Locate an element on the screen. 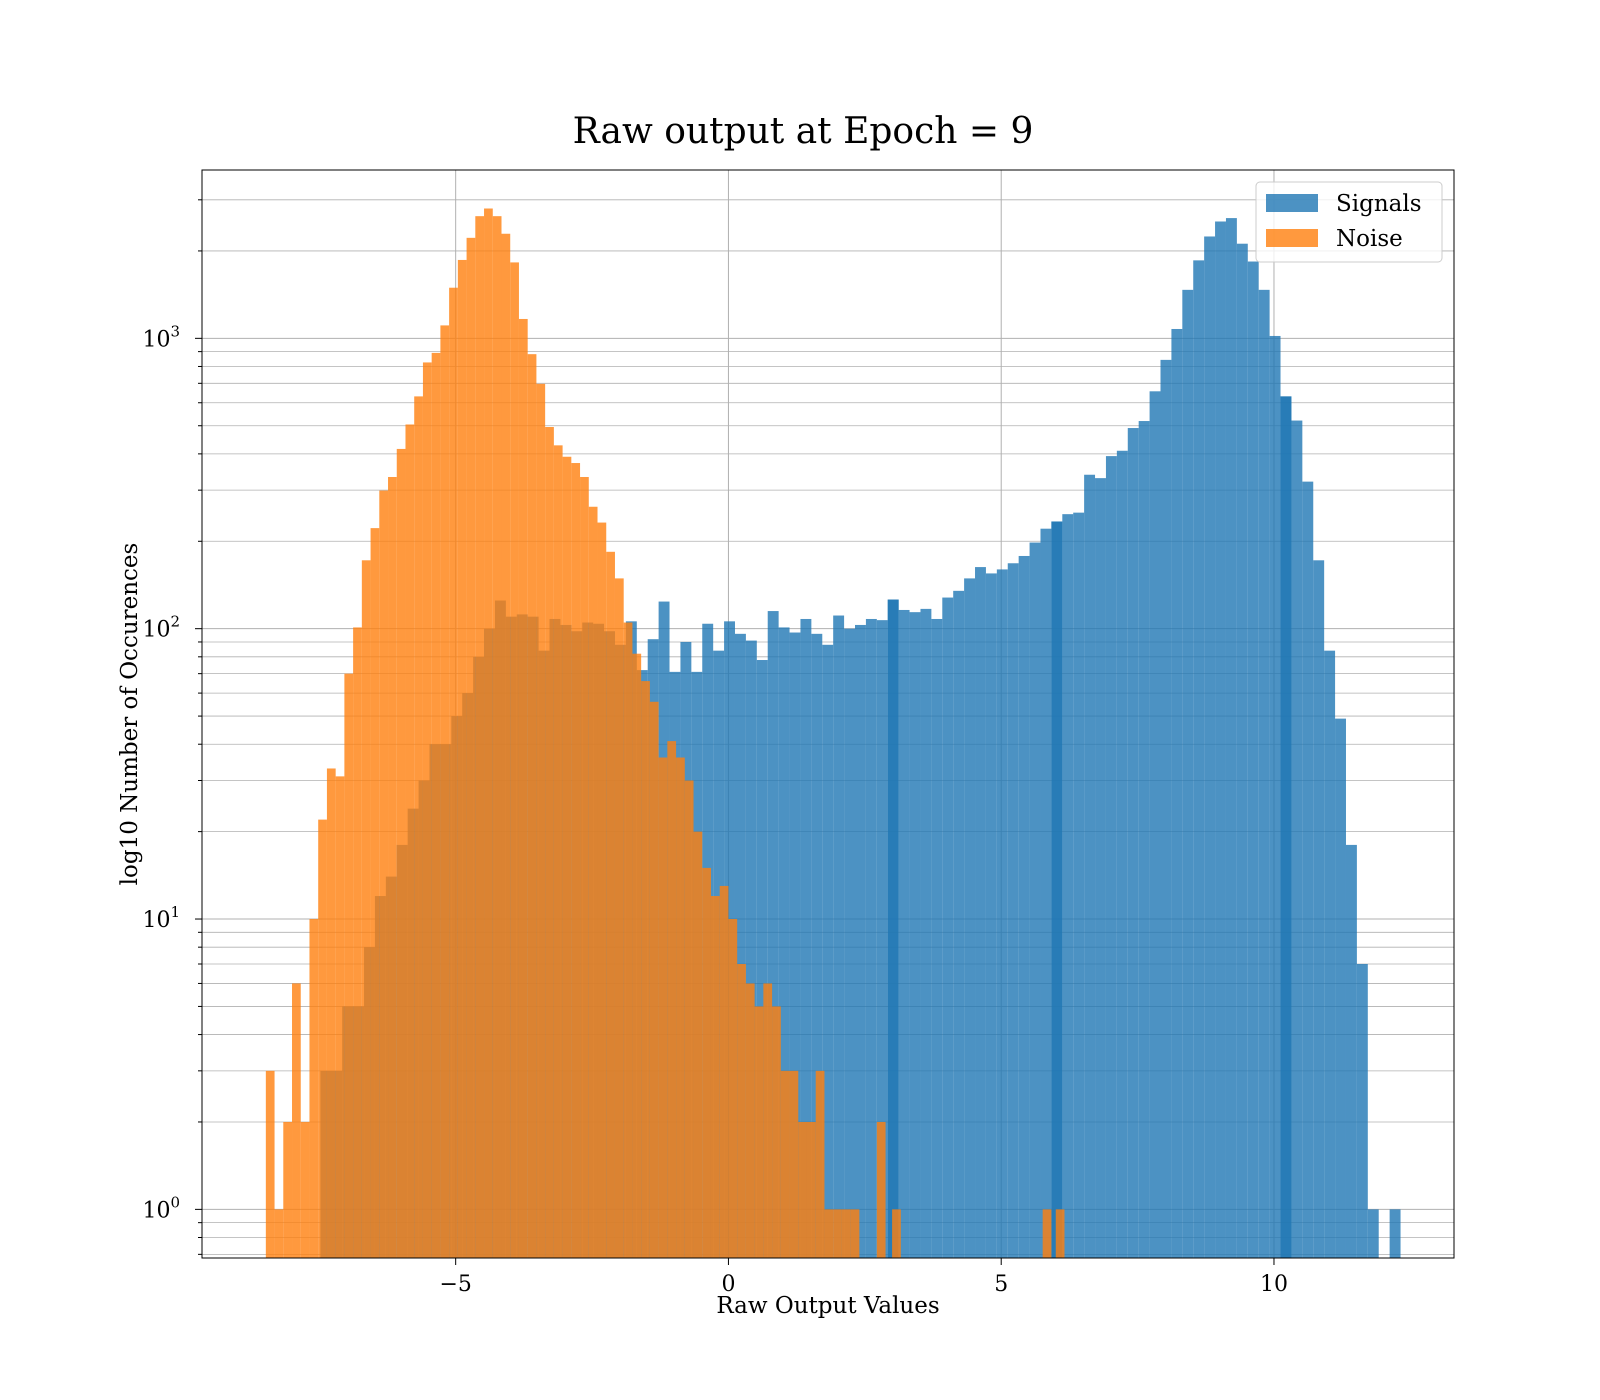 The width and height of the screenshot is (1600, 1400). y-axis-label: log10 Number of Occurences is located at coordinates (130, 714).